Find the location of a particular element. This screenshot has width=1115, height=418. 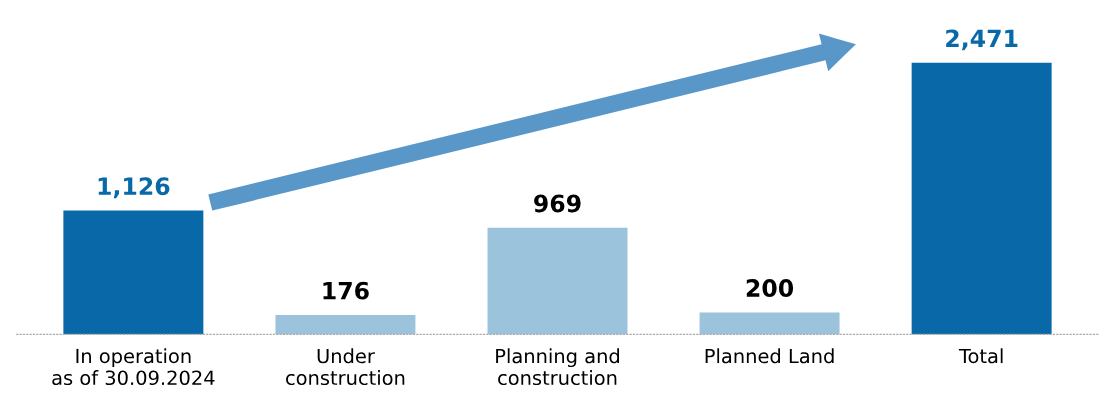

x-tick-label: Under construction is located at coordinates (345, 367).